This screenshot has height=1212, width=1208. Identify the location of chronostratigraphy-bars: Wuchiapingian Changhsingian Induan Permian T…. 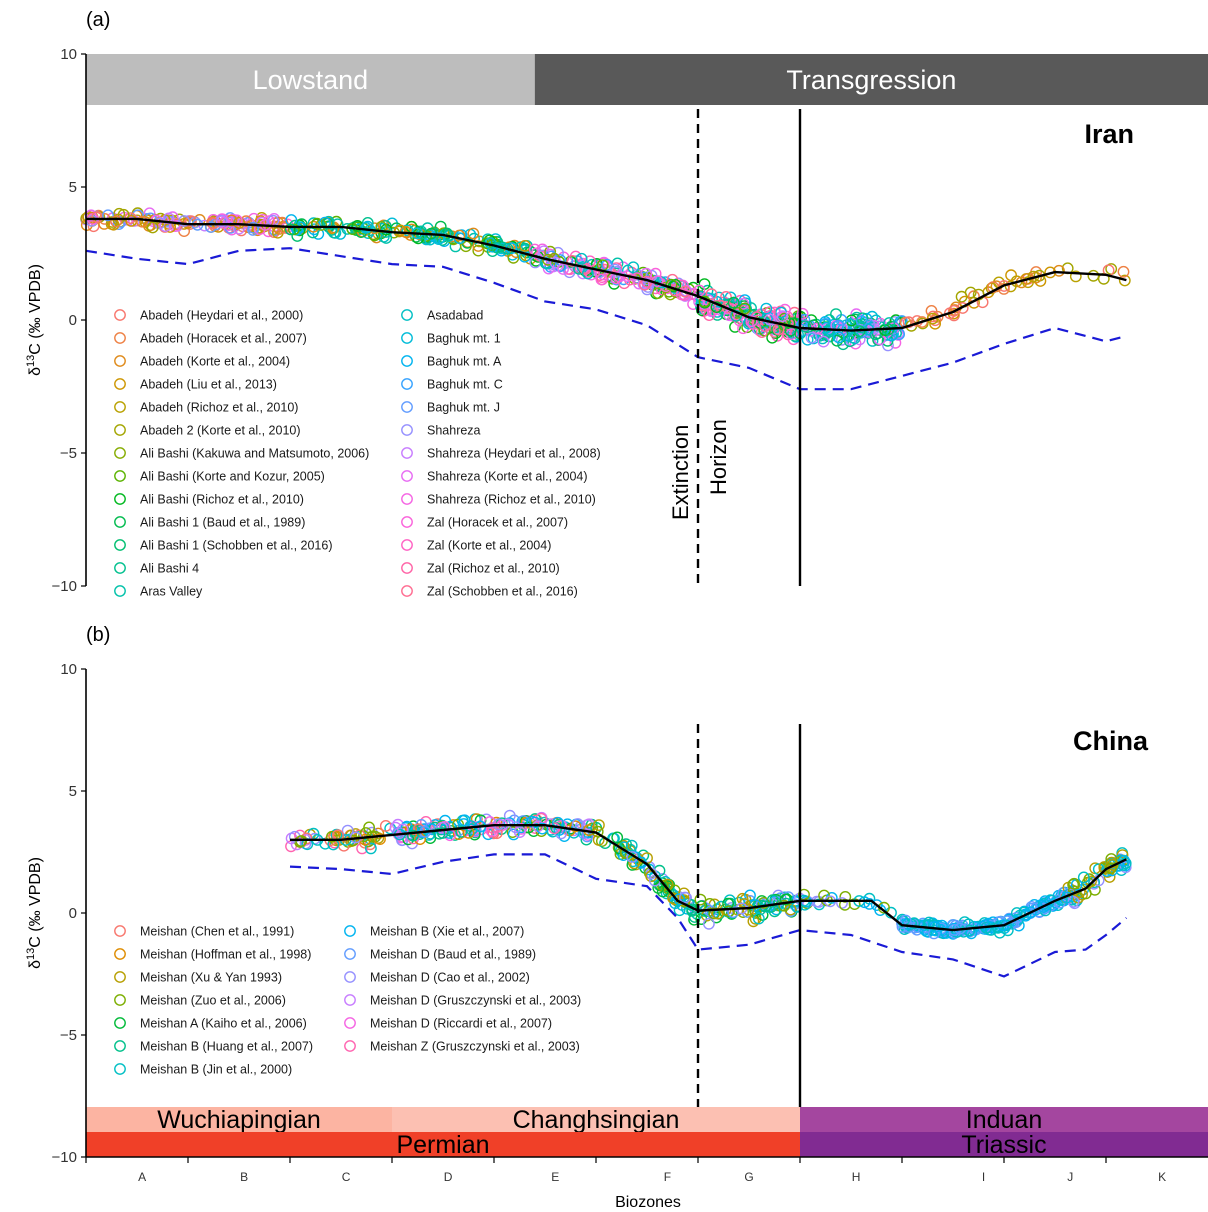
(647, 1132).